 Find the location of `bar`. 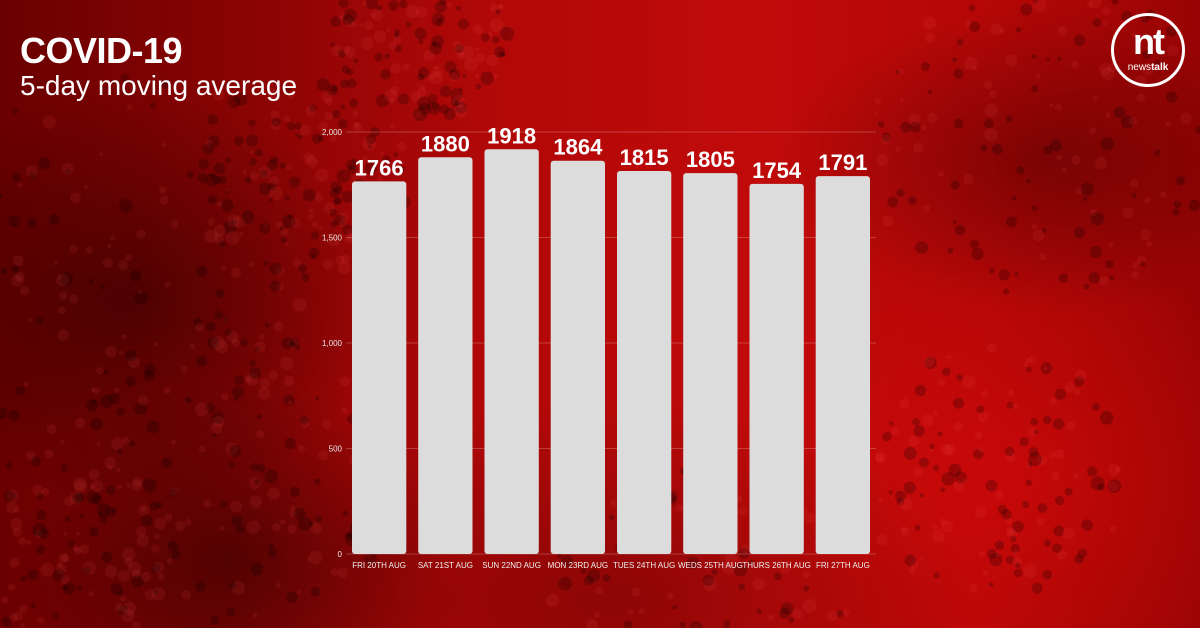

bar is located at coordinates (710, 363).